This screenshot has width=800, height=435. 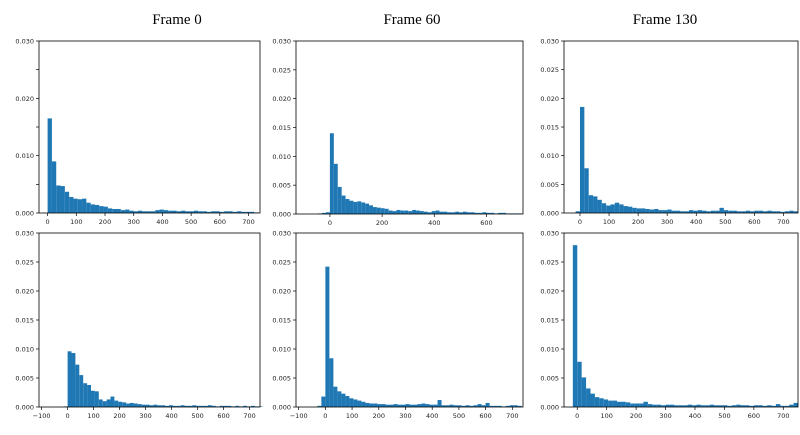 I want to click on frame-title-0: Frame 0, so click(x=177, y=20).